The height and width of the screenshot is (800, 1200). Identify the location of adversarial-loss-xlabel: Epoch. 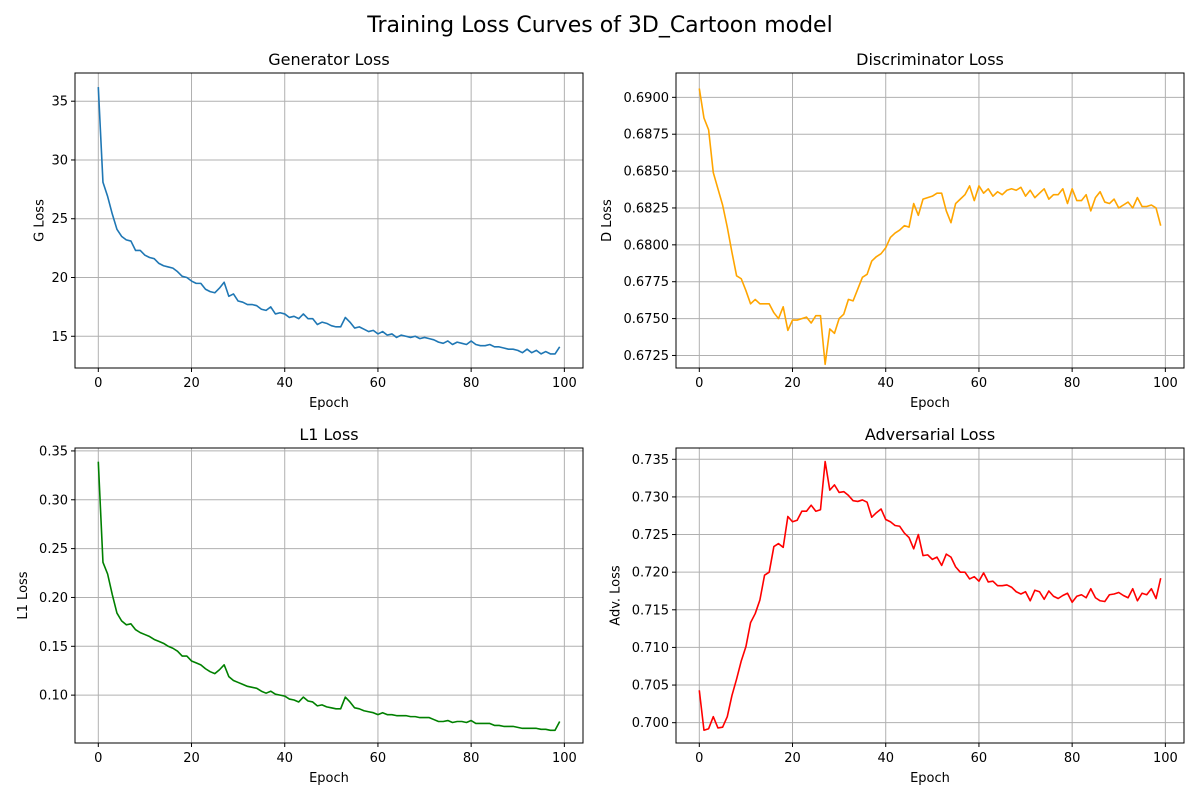
(930, 778).